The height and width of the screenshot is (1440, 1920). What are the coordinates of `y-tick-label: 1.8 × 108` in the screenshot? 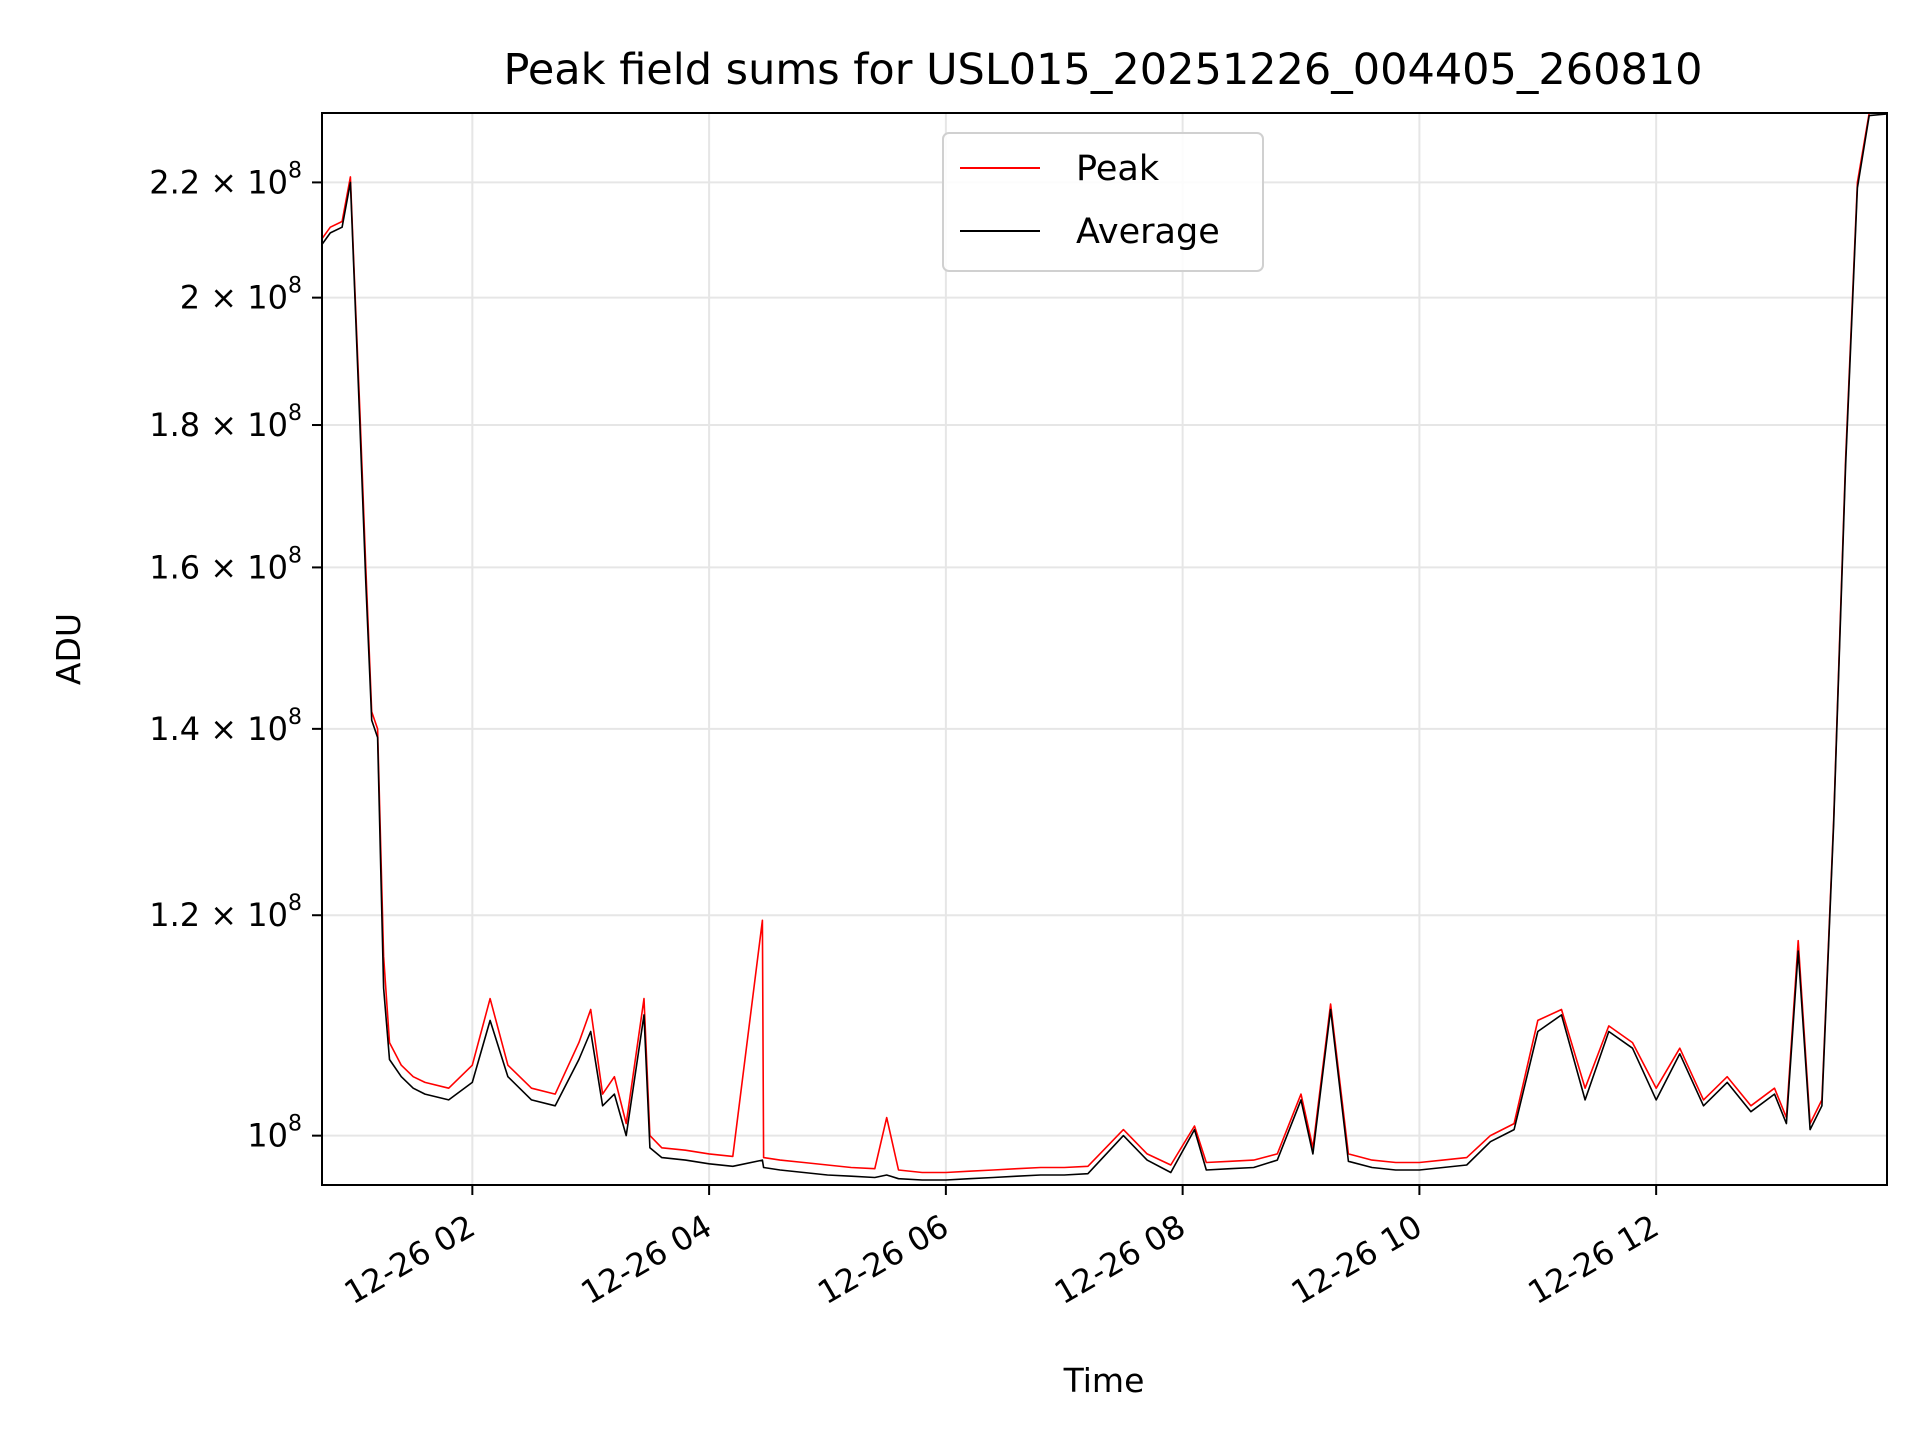 It's located at (225, 422).